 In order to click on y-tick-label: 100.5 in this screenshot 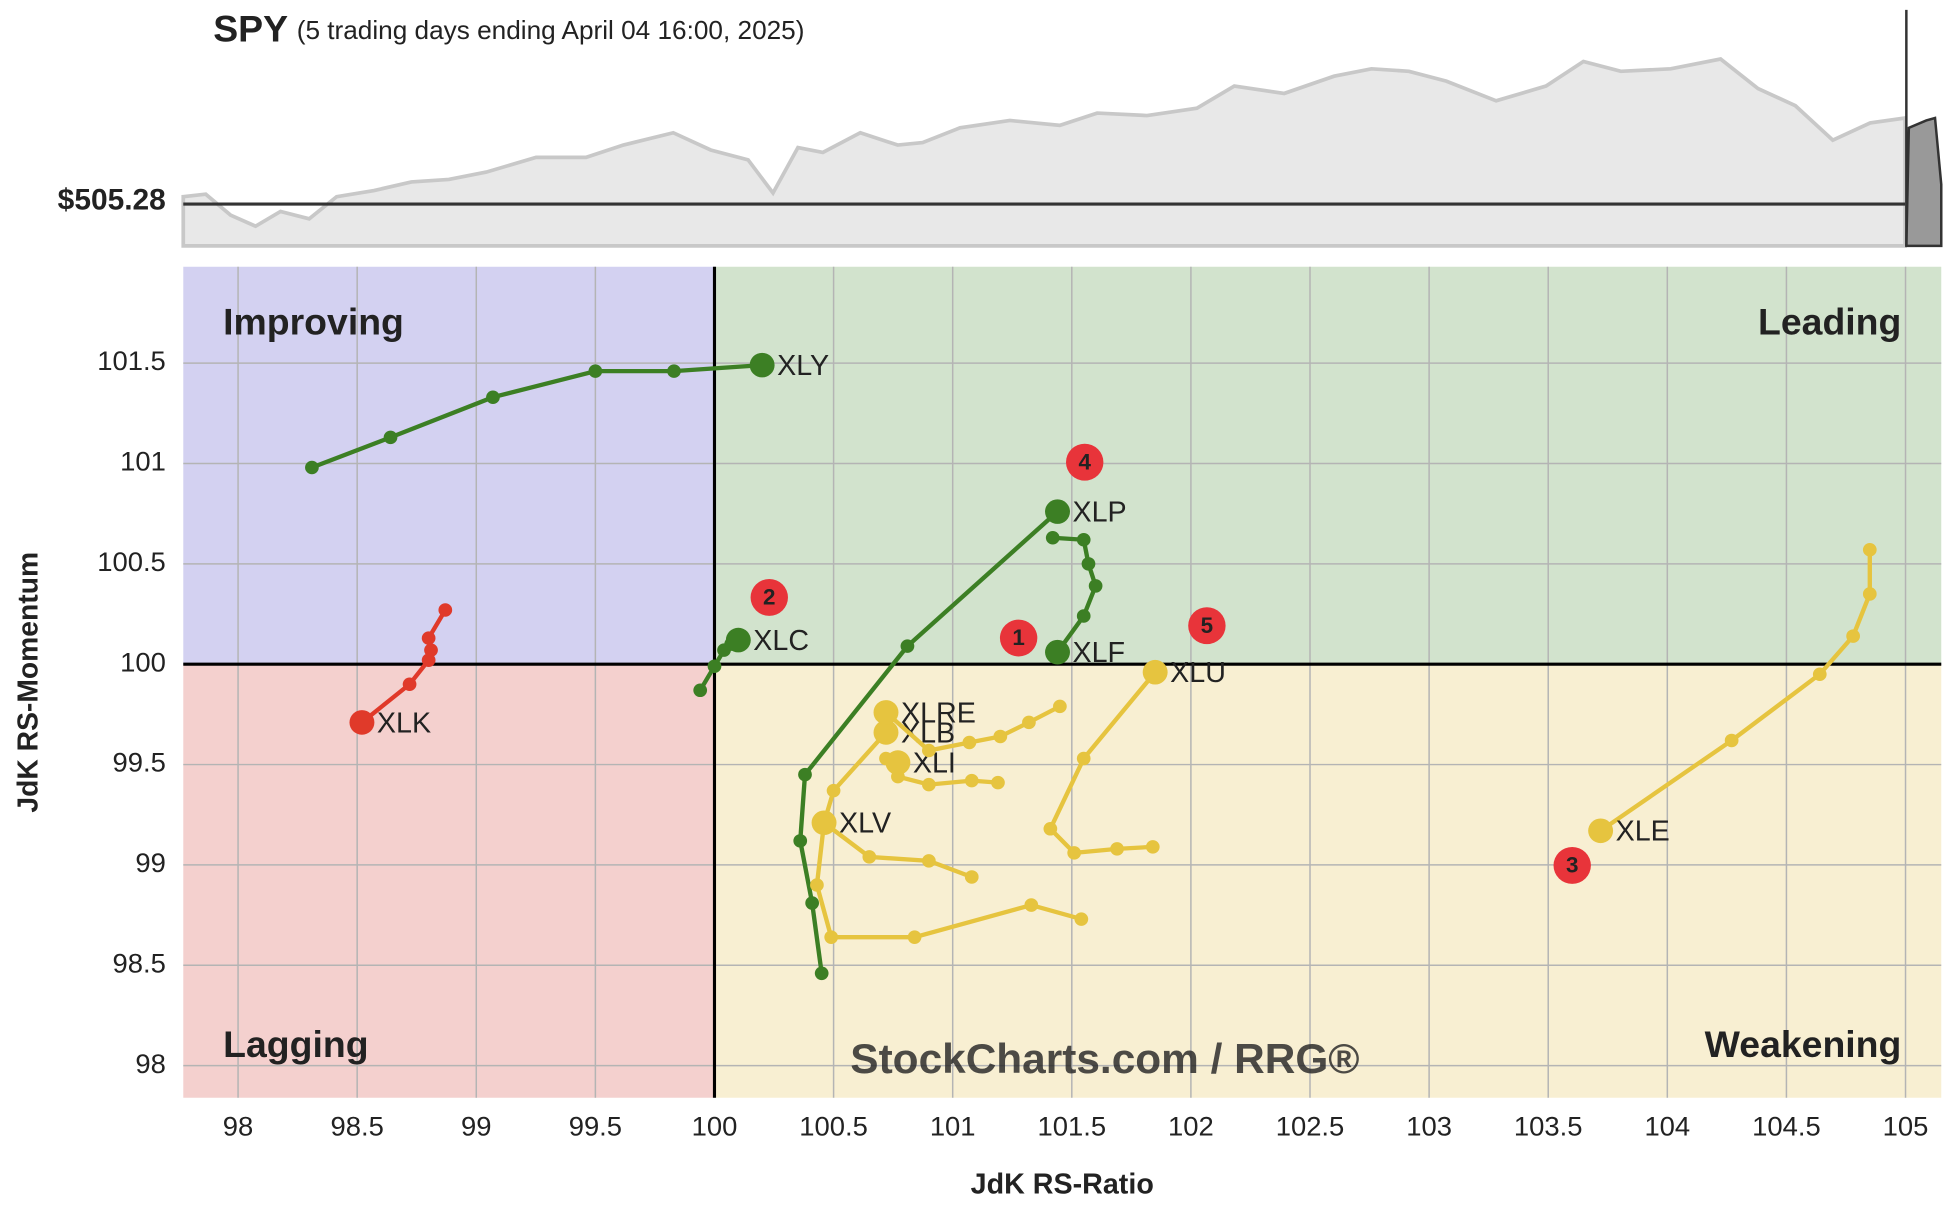, I will do `click(131, 561)`.